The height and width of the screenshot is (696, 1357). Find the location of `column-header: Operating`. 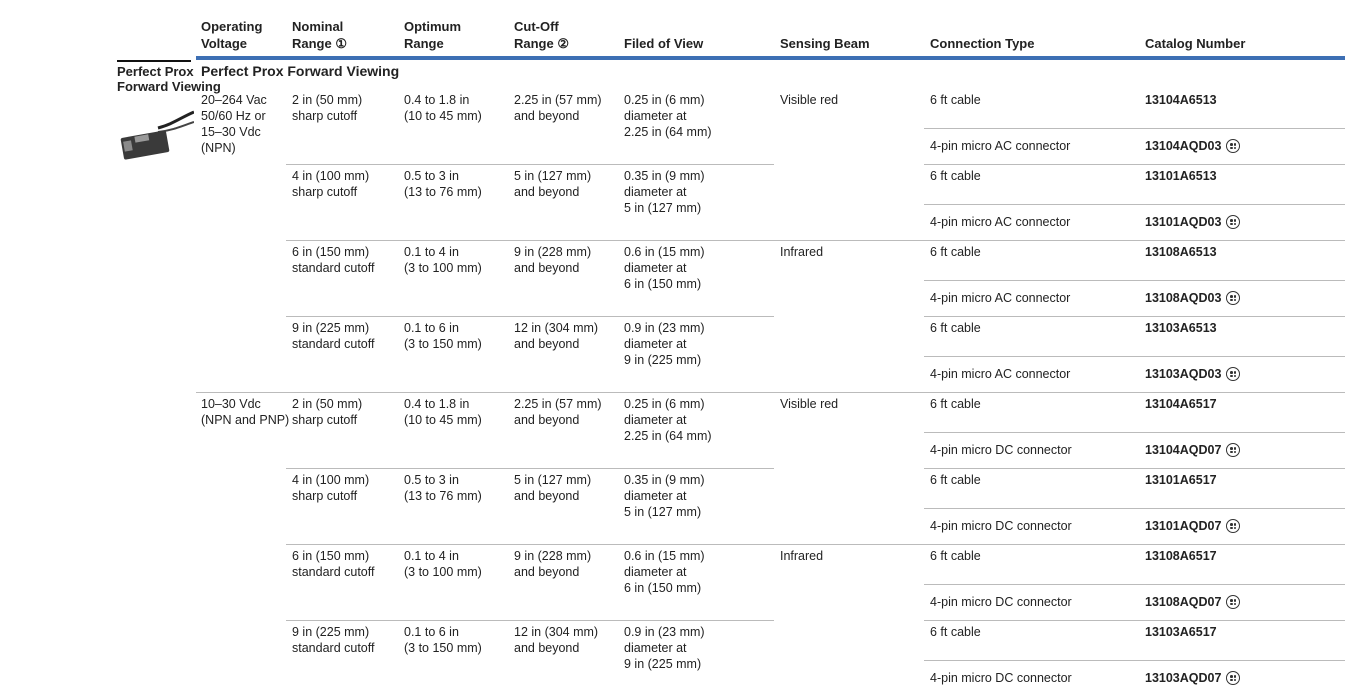

column-header: Operating is located at coordinates (232, 26).